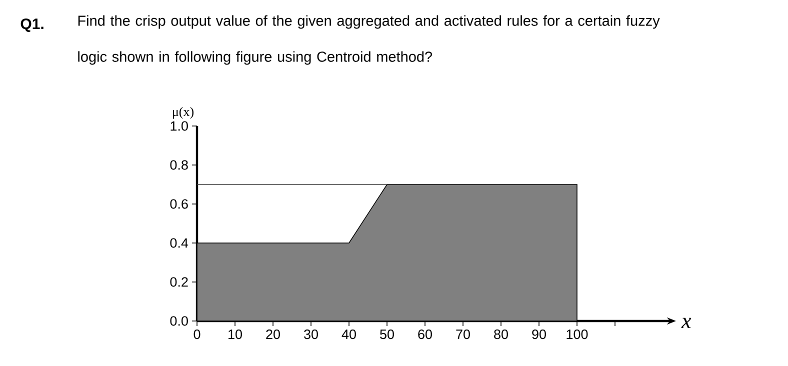 This screenshot has height=366, width=788. Describe the element at coordinates (311, 335) in the screenshot. I see `x-tick-label: 30` at that location.